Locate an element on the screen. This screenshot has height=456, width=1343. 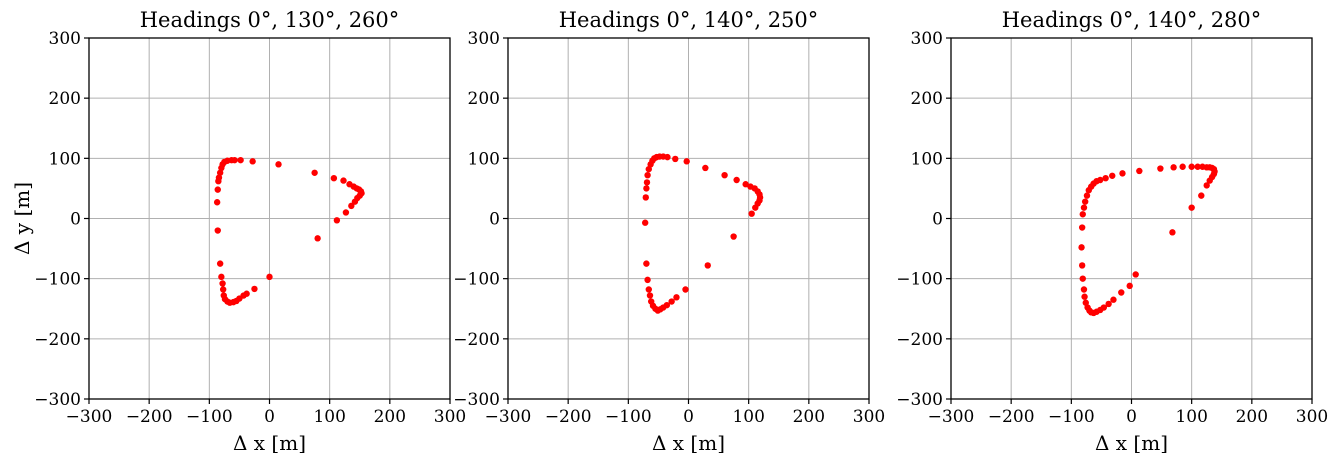
x-tick-label: 100 is located at coordinates (748, 417).